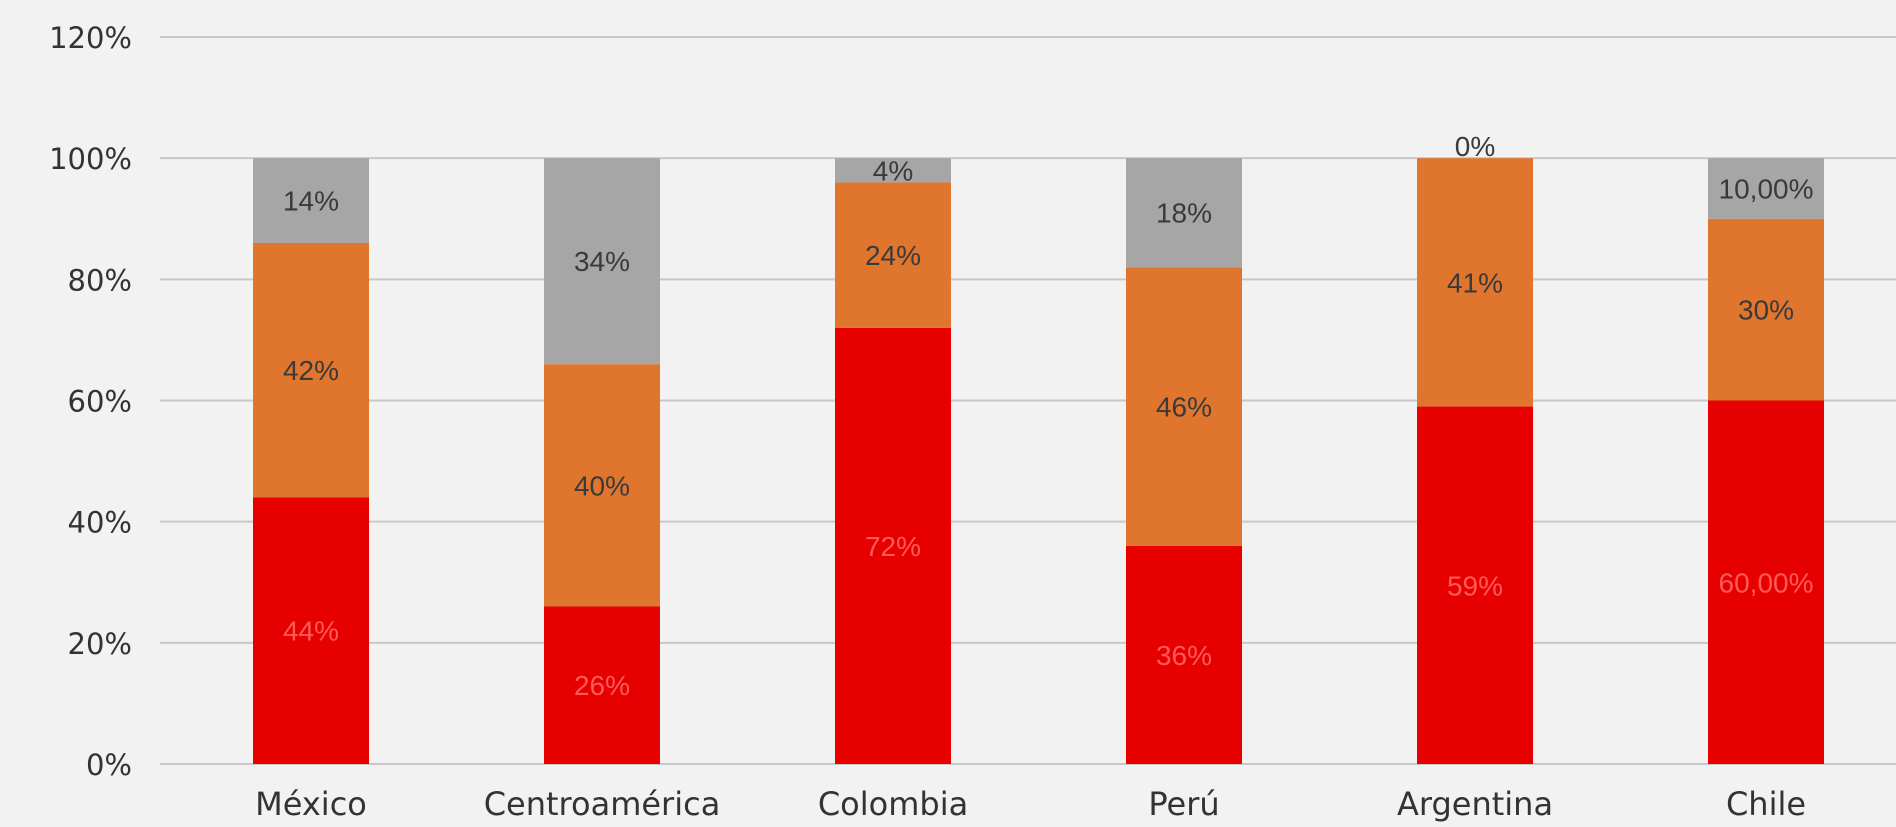  I want to click on data-label: 42%, so click(311, 370).